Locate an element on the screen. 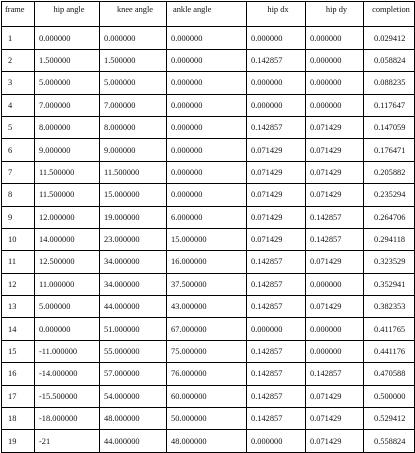 Image resolution: width=415 pixels, height=453 pixels. ankle-angle-cell: 16.000000 is located at coordinates (206, 262).